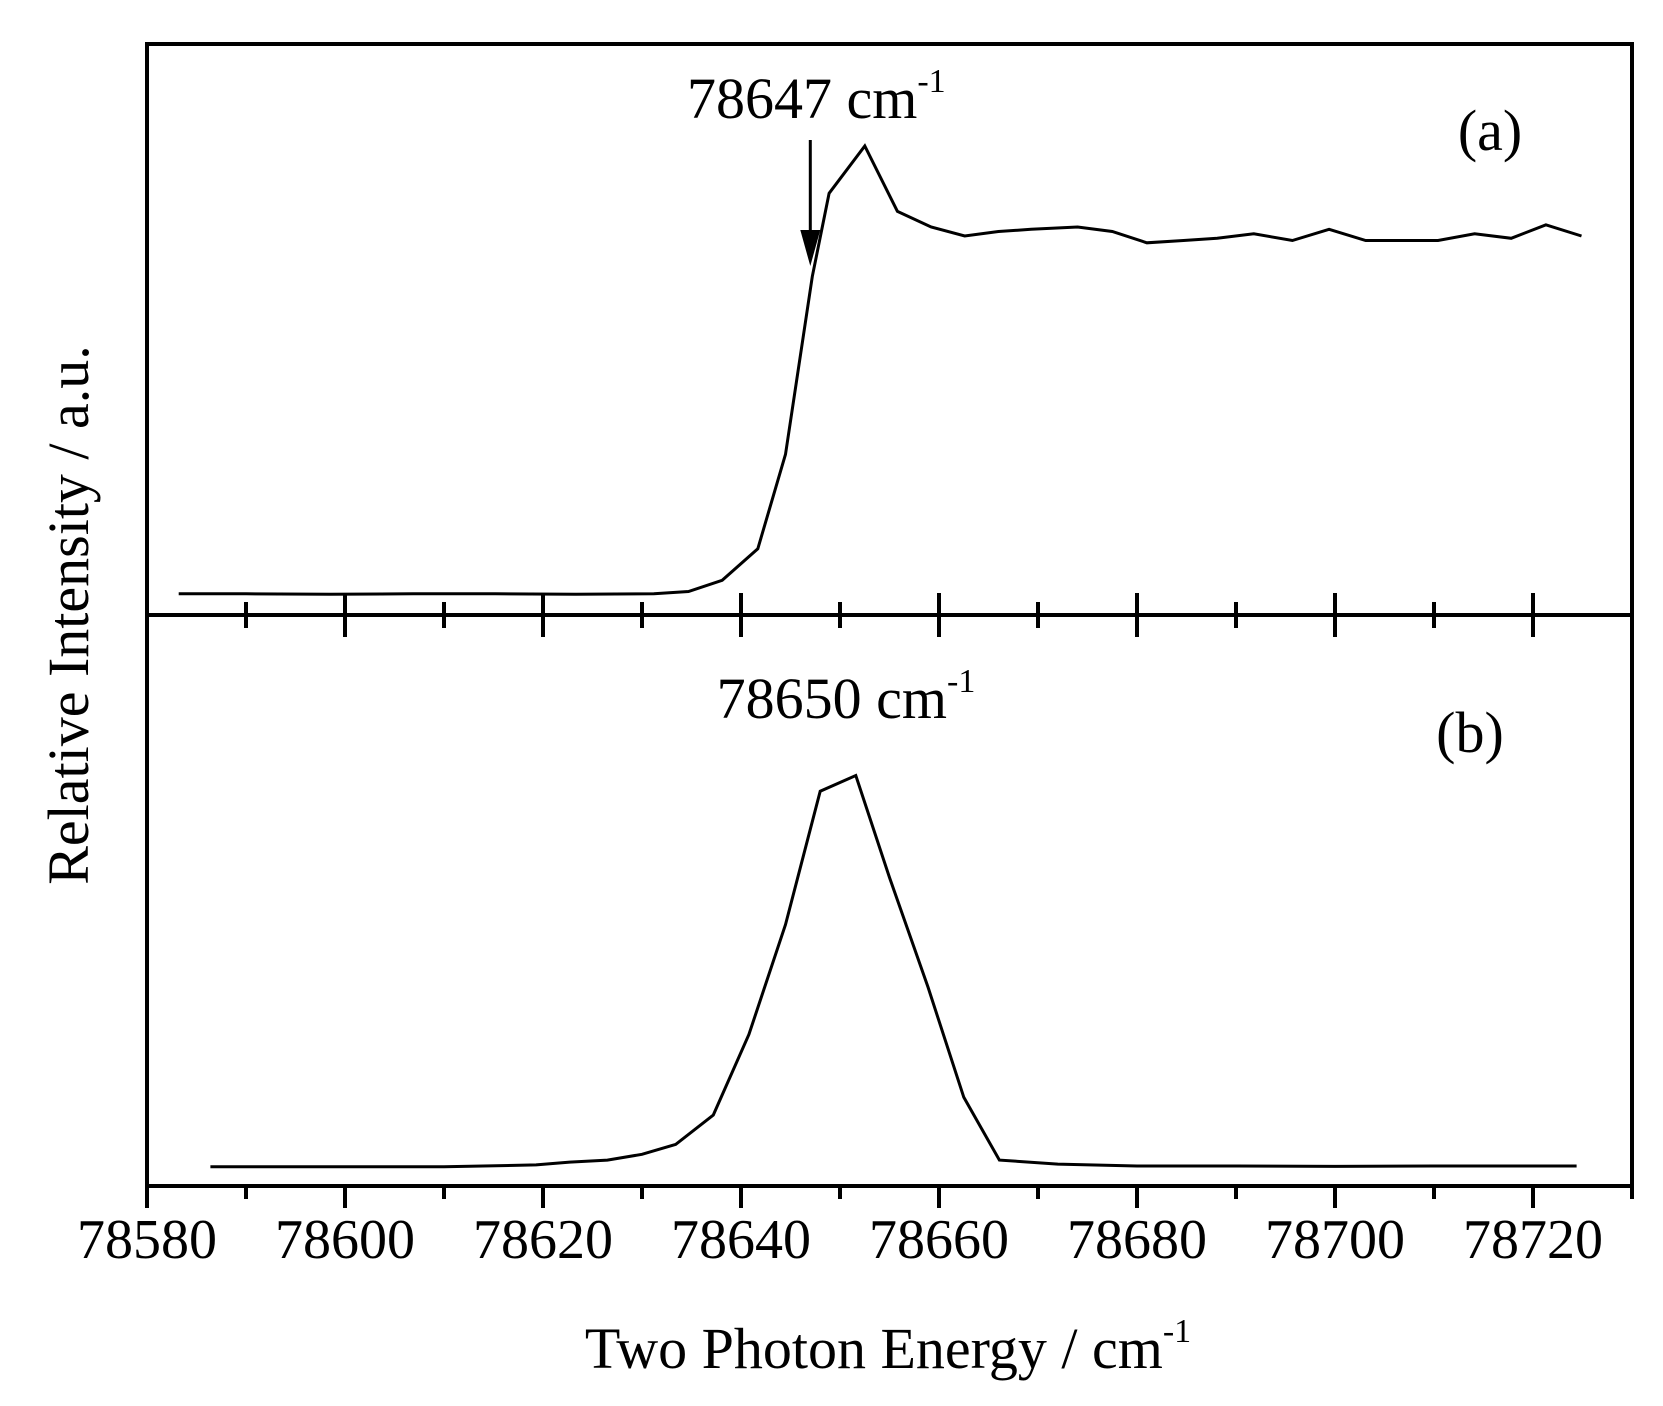  What do you see at coordinates (1137, 1240) in the screenshot?
I see `x-tick-label: 78680` at bounding box center [1137, 1240].